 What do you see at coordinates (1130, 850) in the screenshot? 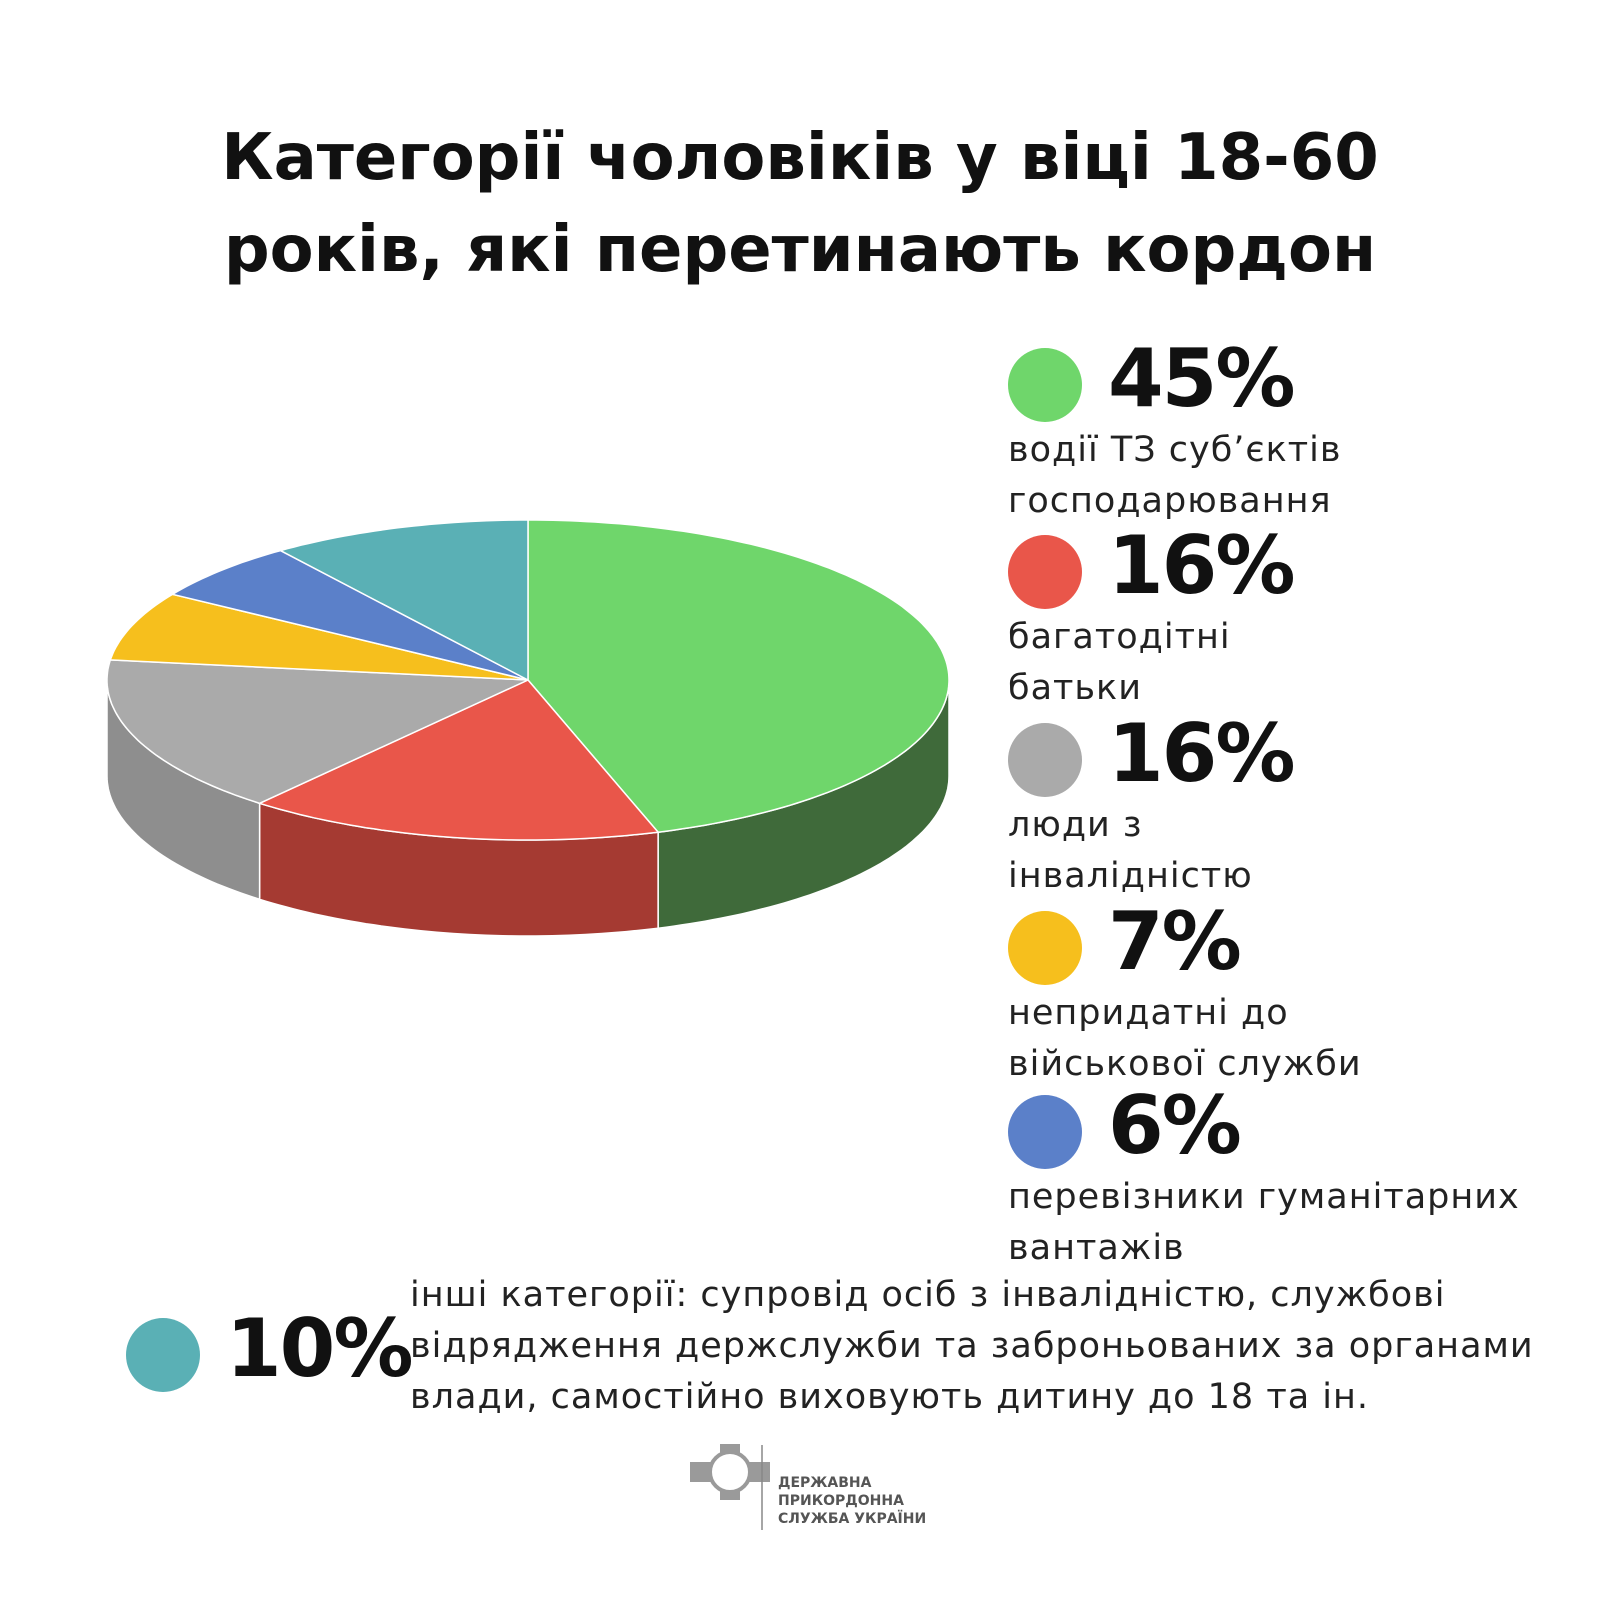
I see `legend-label: люди з інвалідністю` at bounding box center [1130, 850].